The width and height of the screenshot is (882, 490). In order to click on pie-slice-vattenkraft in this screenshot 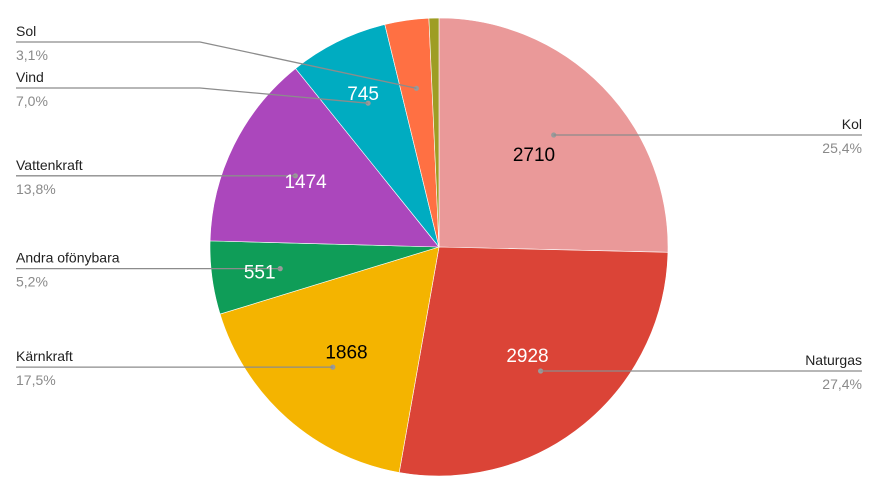, I will do `click(324, 158)`.